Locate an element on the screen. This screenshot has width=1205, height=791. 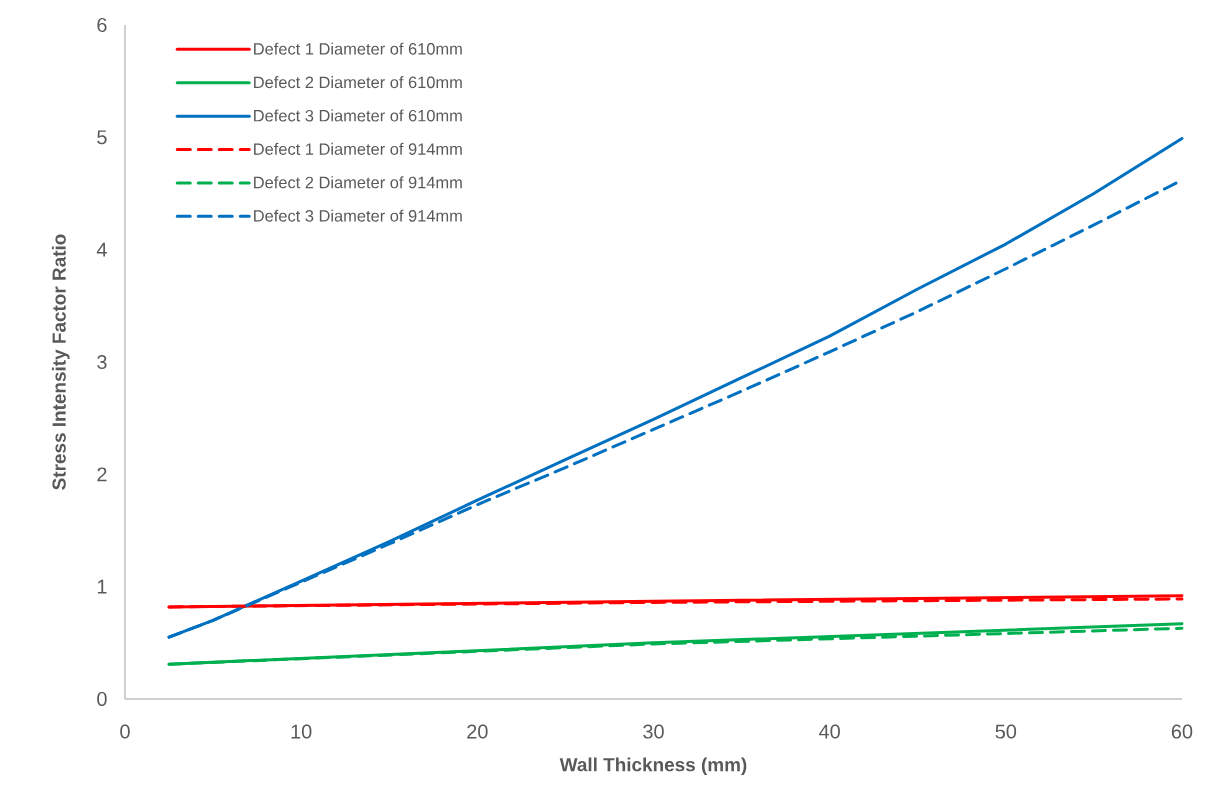
y-tick-label: 0 is located at coordinates (102, 699).